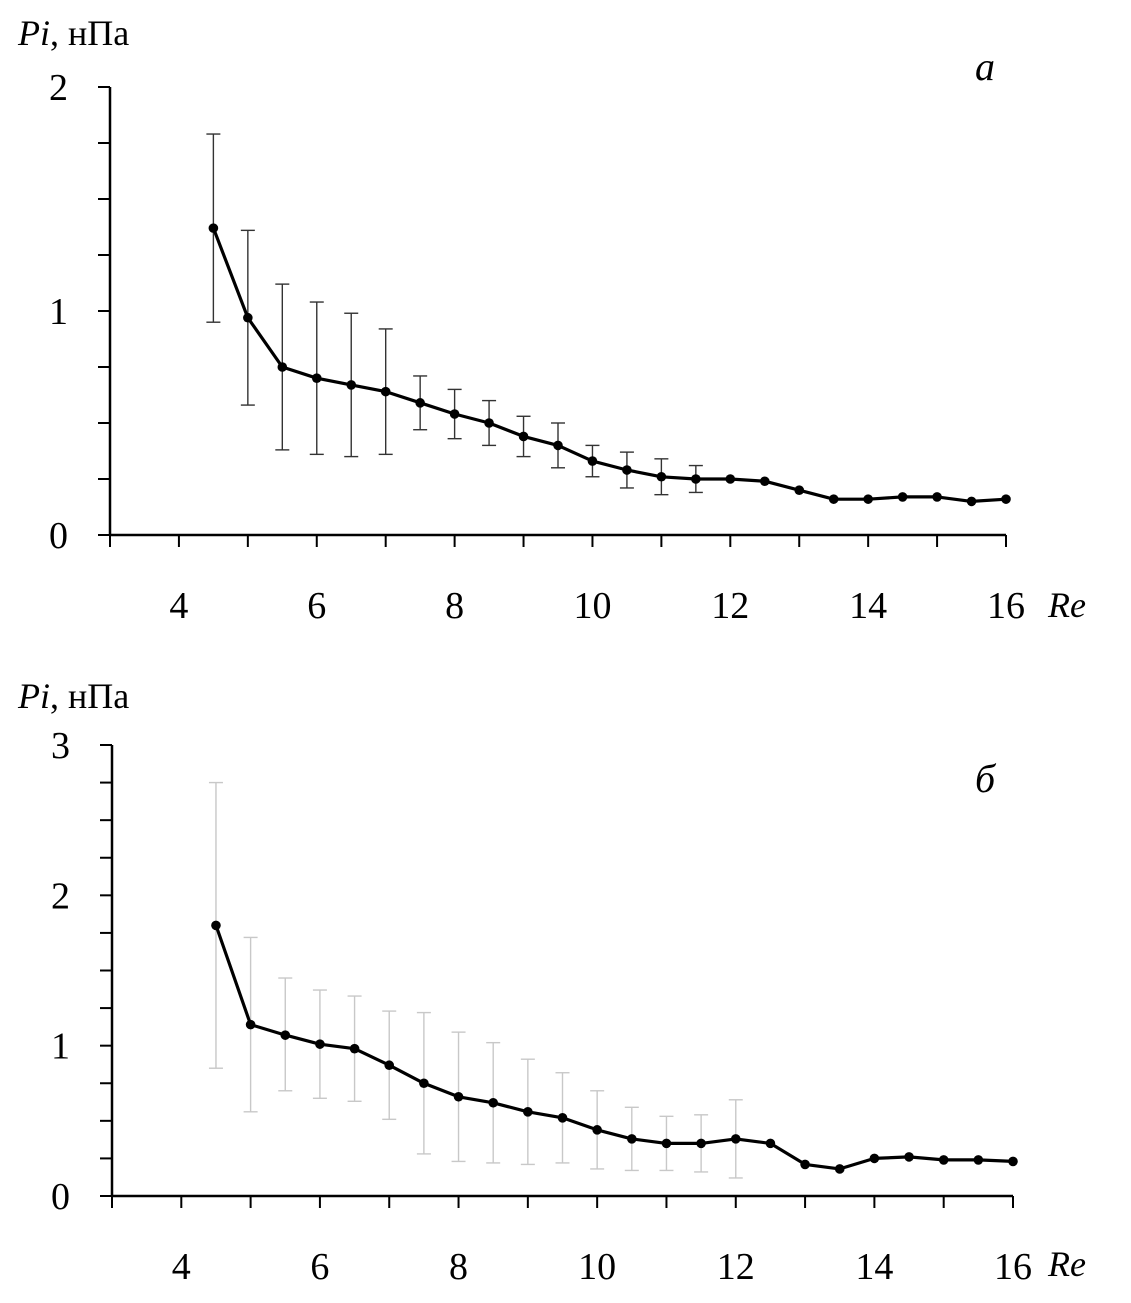 The height and width of the screenshot is (1303, 1131). I want to click on y-axis-title-symbol-b: Pi, so click(33, 696).